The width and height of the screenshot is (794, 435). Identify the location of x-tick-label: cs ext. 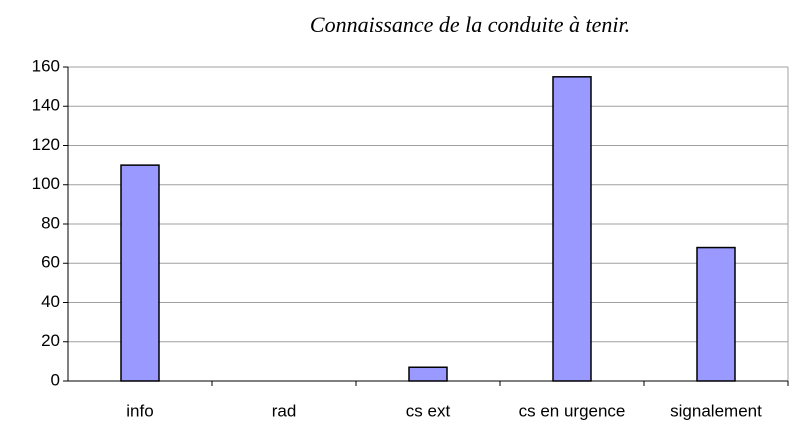
(428, 410).